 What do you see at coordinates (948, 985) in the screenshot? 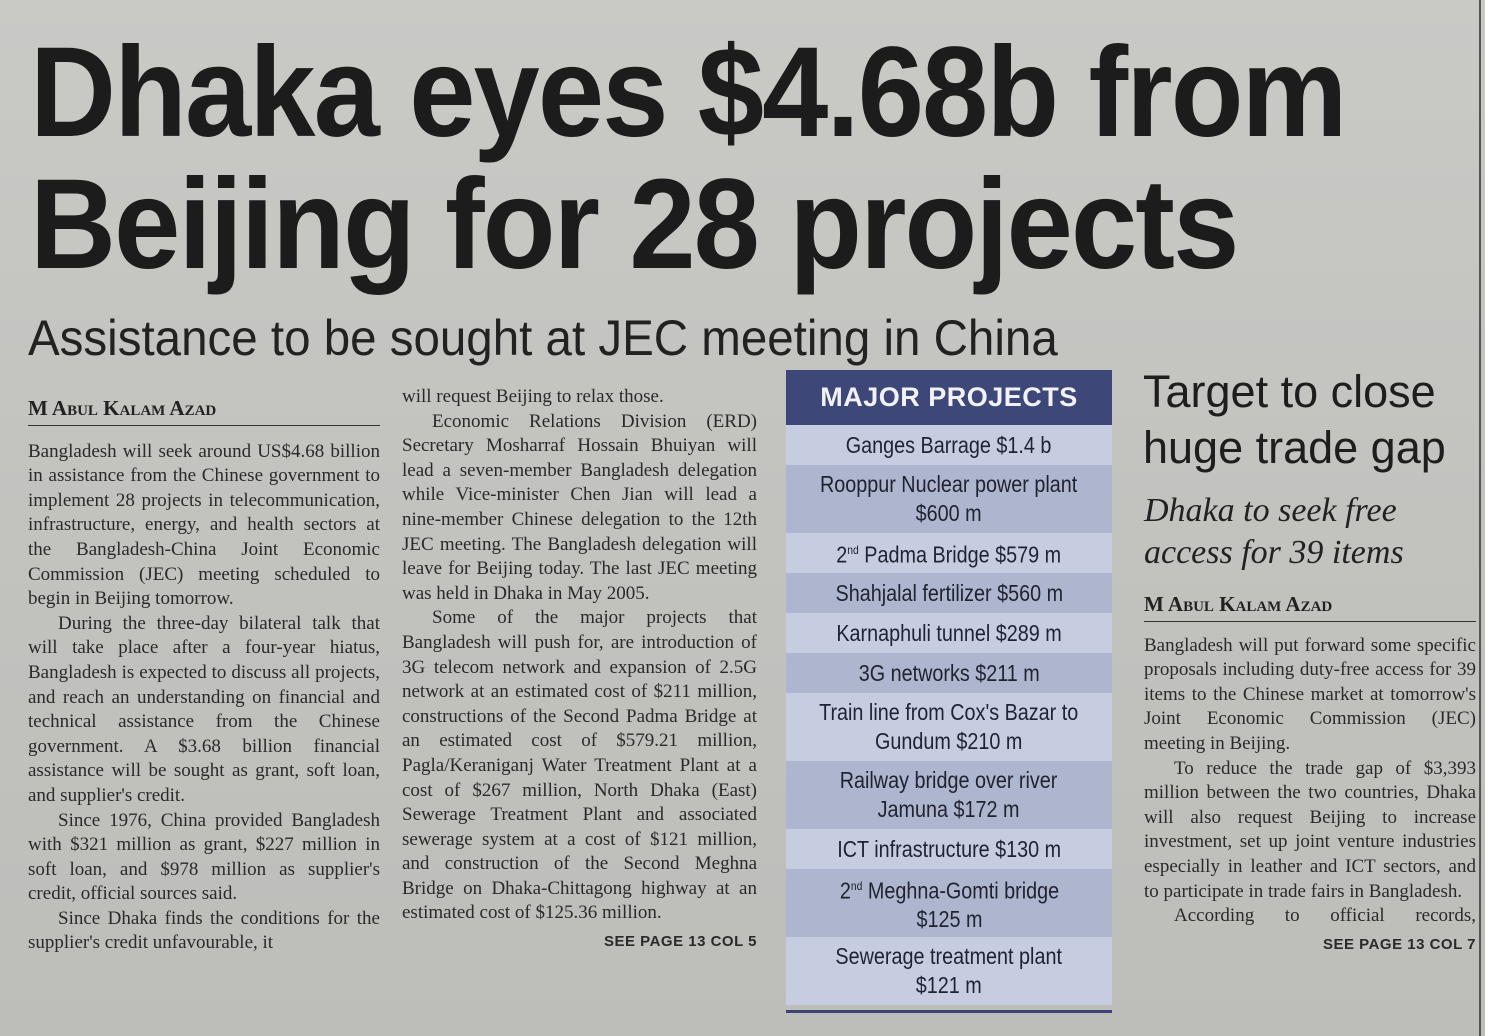
I see `project-label-line: $121 m` at bounding box center [948, 985].